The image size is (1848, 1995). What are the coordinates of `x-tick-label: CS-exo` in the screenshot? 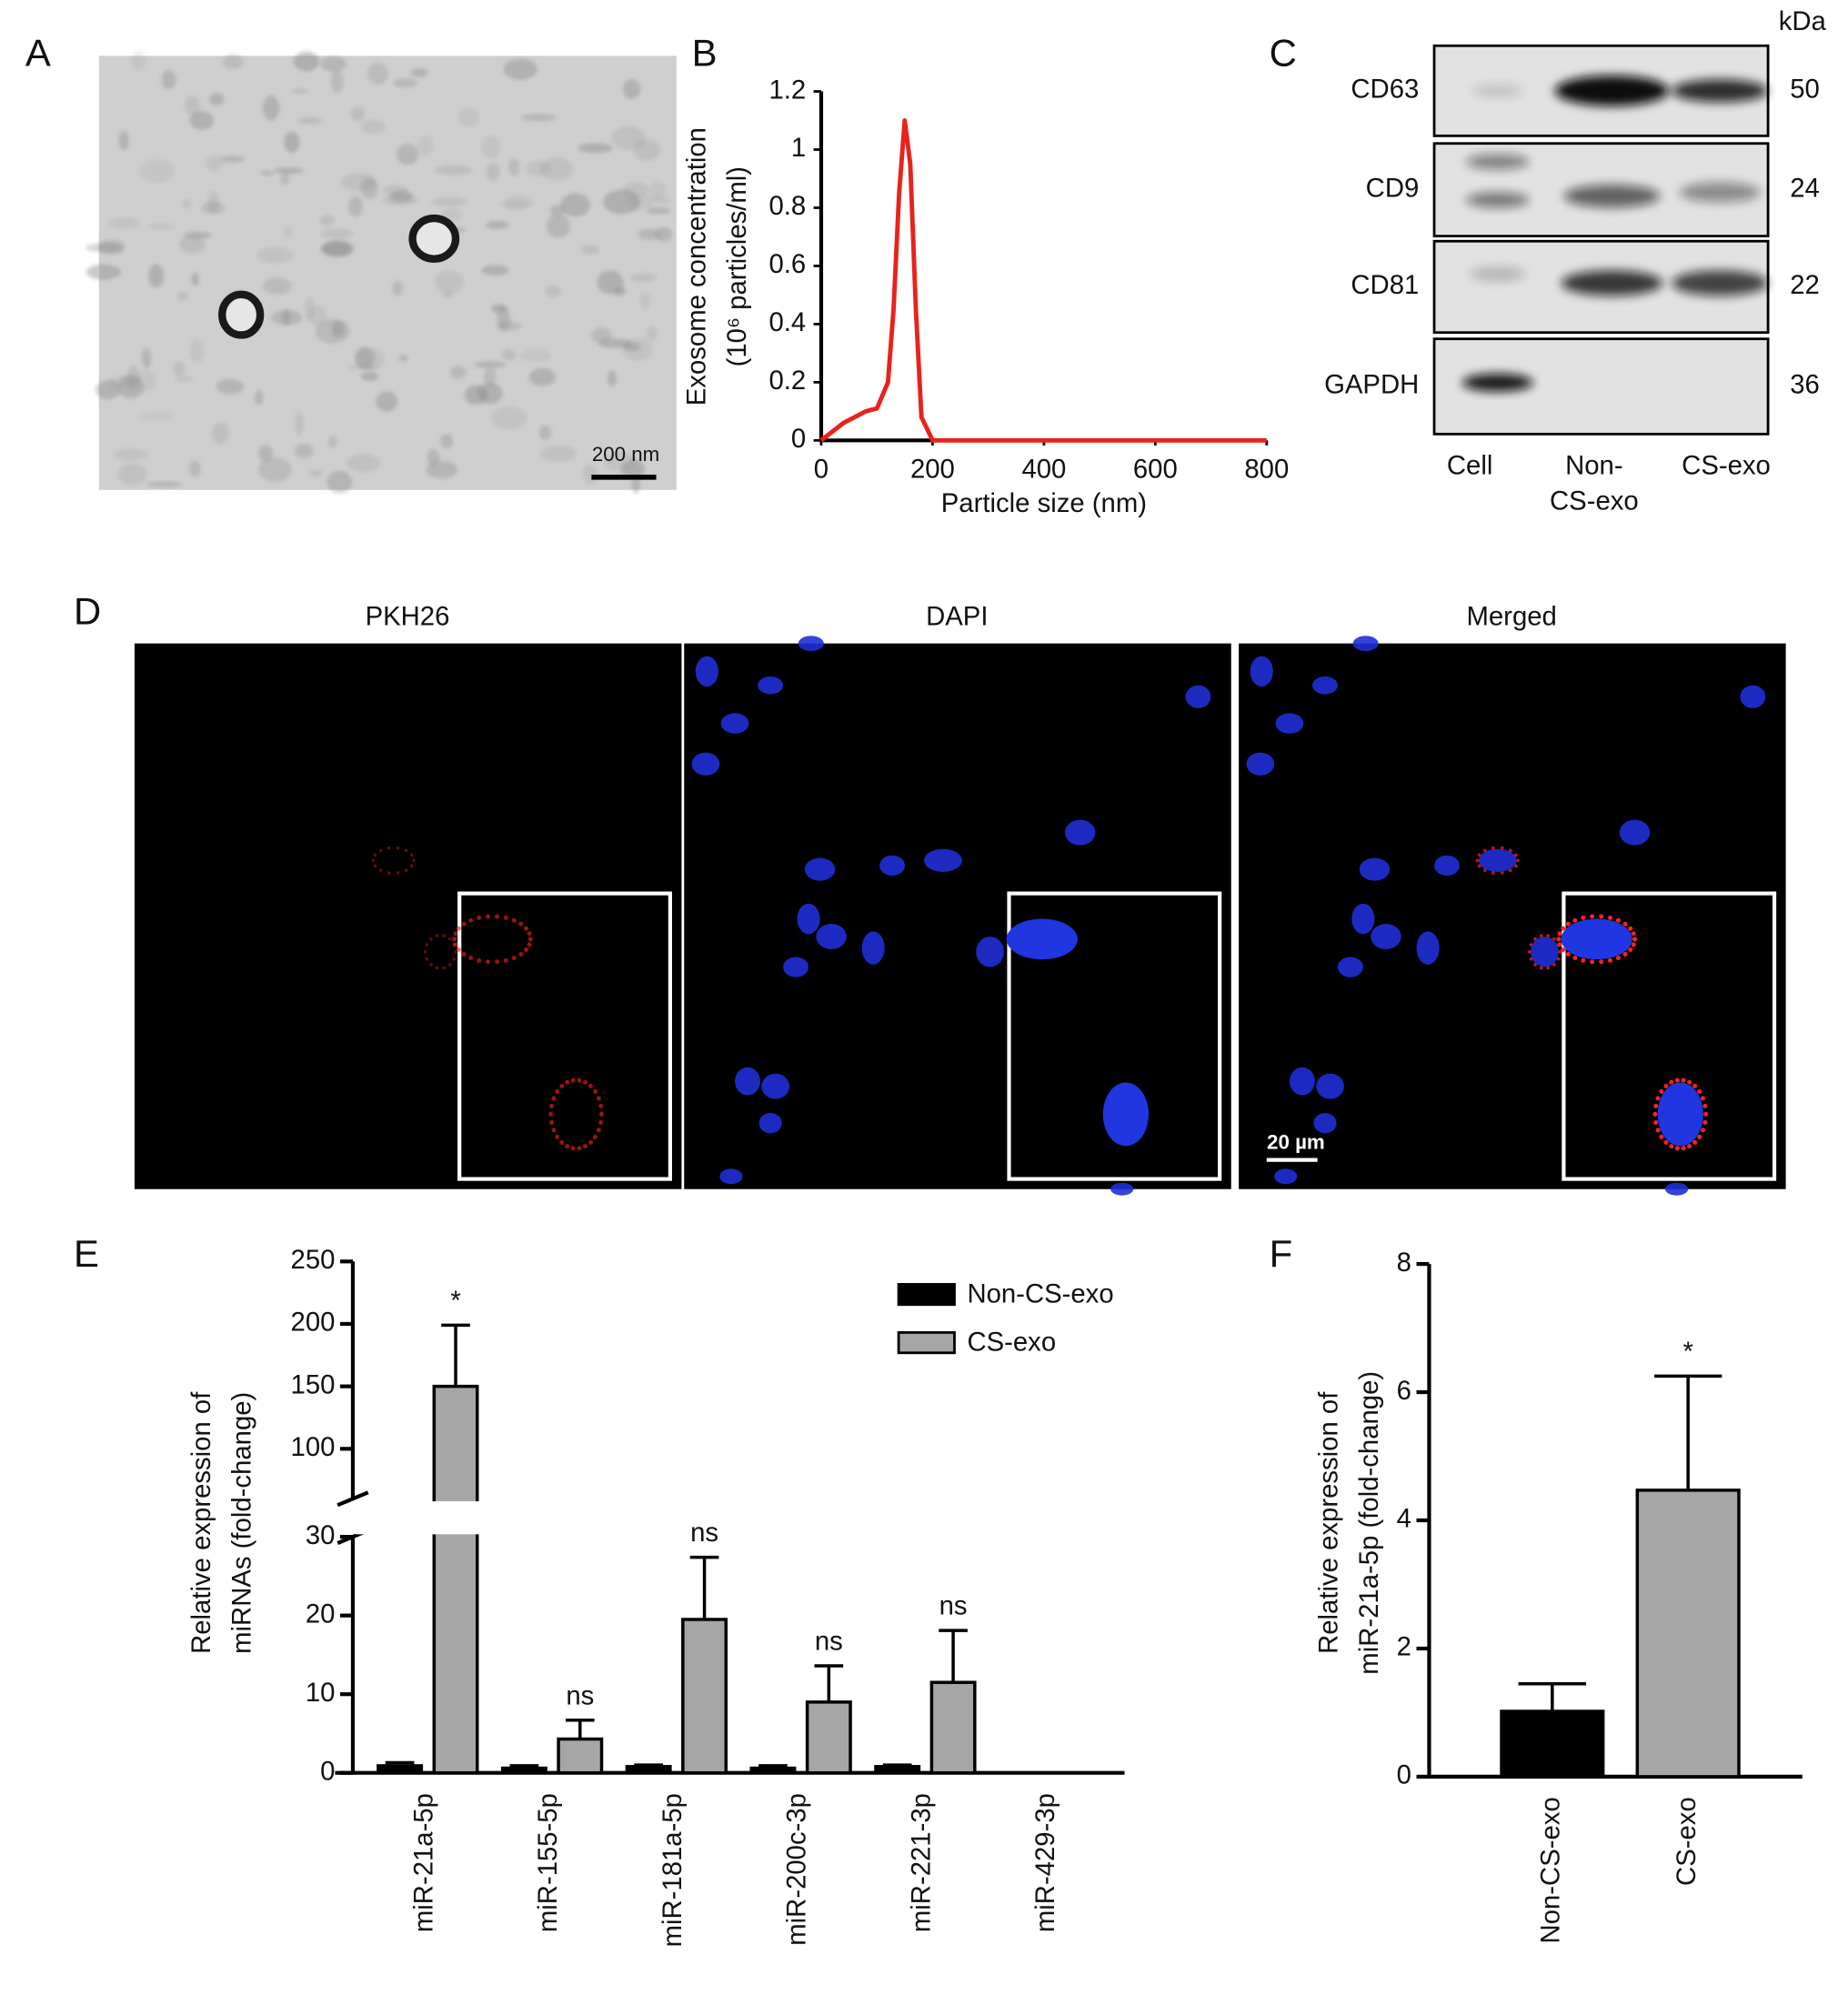 It's located at (1687, 1841).